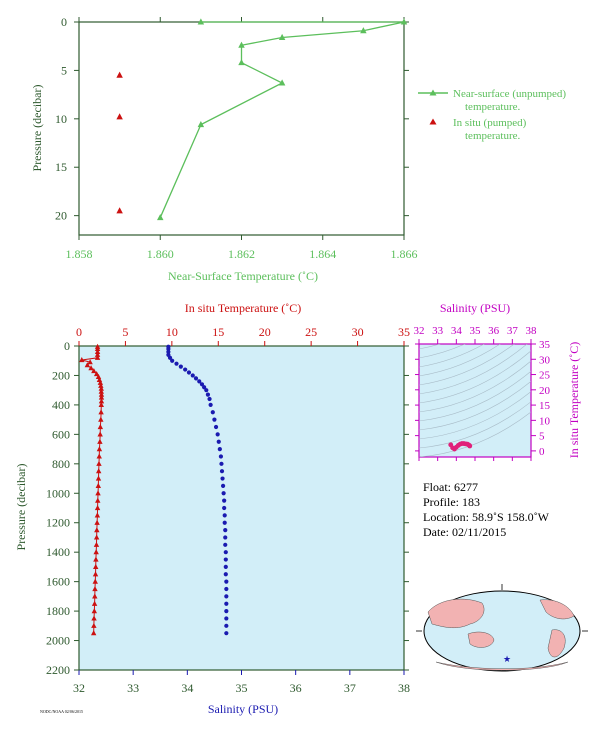 The height and width of the screenshot is (732, 601). I want to click on top-y-axis-label: Pressure (decibar), so click(37, 128).